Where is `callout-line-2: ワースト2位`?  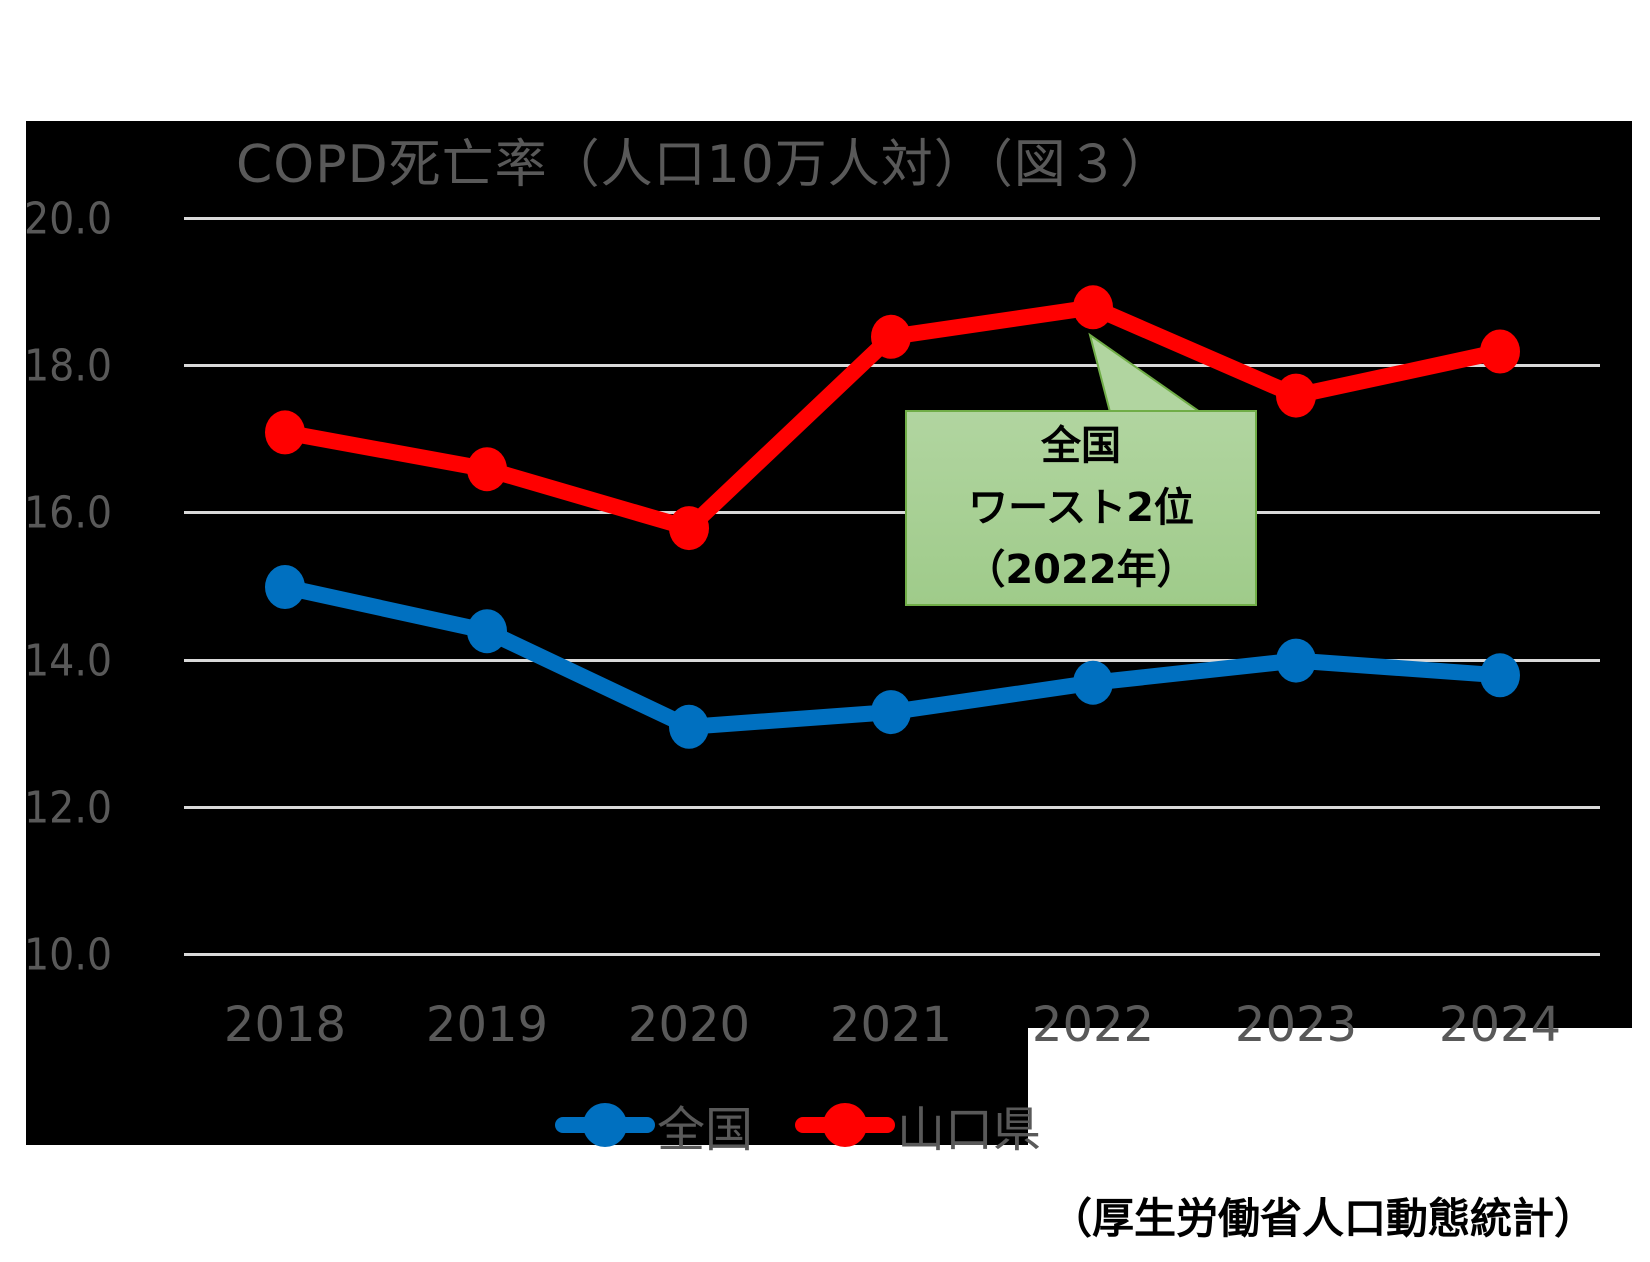 callout-line-2: ワースト2位 is located at coordinates (1081, 508).